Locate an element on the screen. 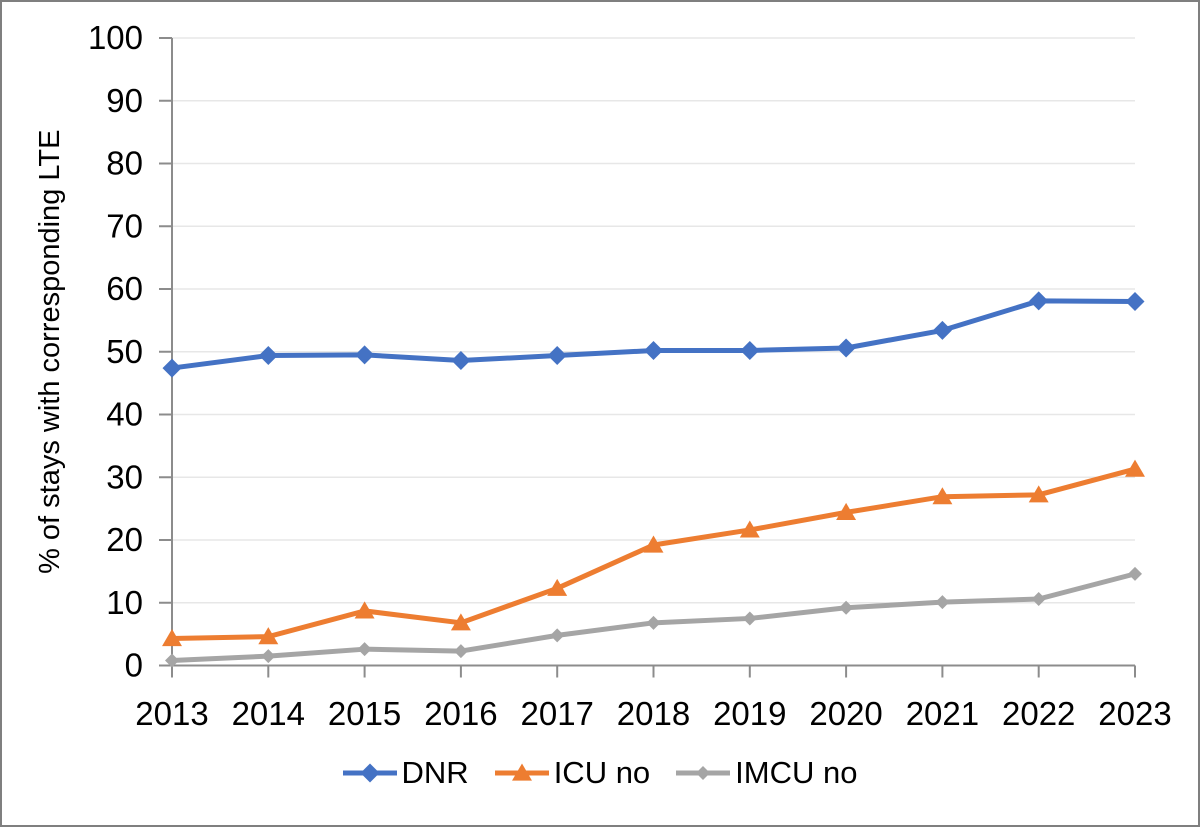 The height and width of the screenshot is (827, 1200). y-axis-title: % of stays with corresponding LTE is located at coordinates (50, 352).